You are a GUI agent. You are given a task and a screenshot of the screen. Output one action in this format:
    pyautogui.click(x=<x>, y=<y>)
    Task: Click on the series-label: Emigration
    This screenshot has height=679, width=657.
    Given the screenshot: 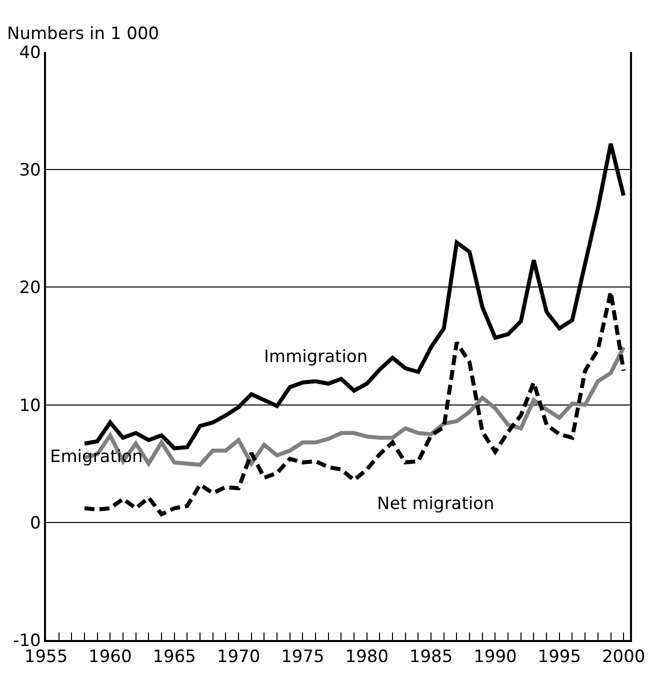 What is the action you would take?
    pyautogui.click(x=96, y=457)
    